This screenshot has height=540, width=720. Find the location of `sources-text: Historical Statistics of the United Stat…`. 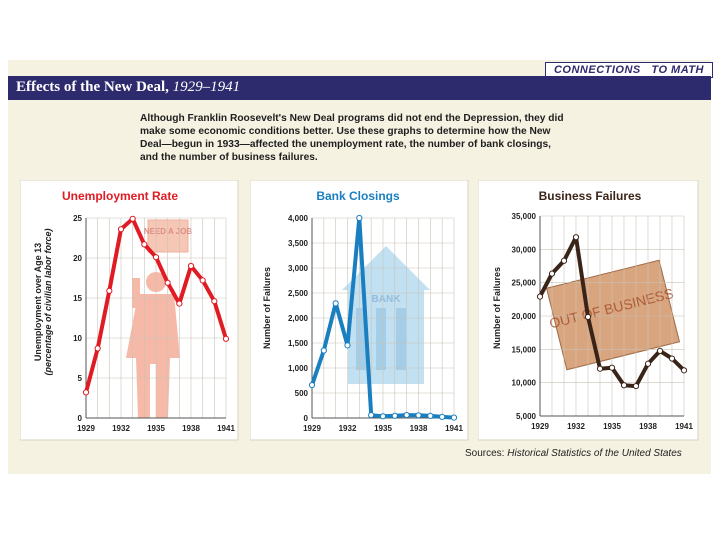

sources-text: Historical Statistics of the United Stat… is located at coordinates (594, 453).